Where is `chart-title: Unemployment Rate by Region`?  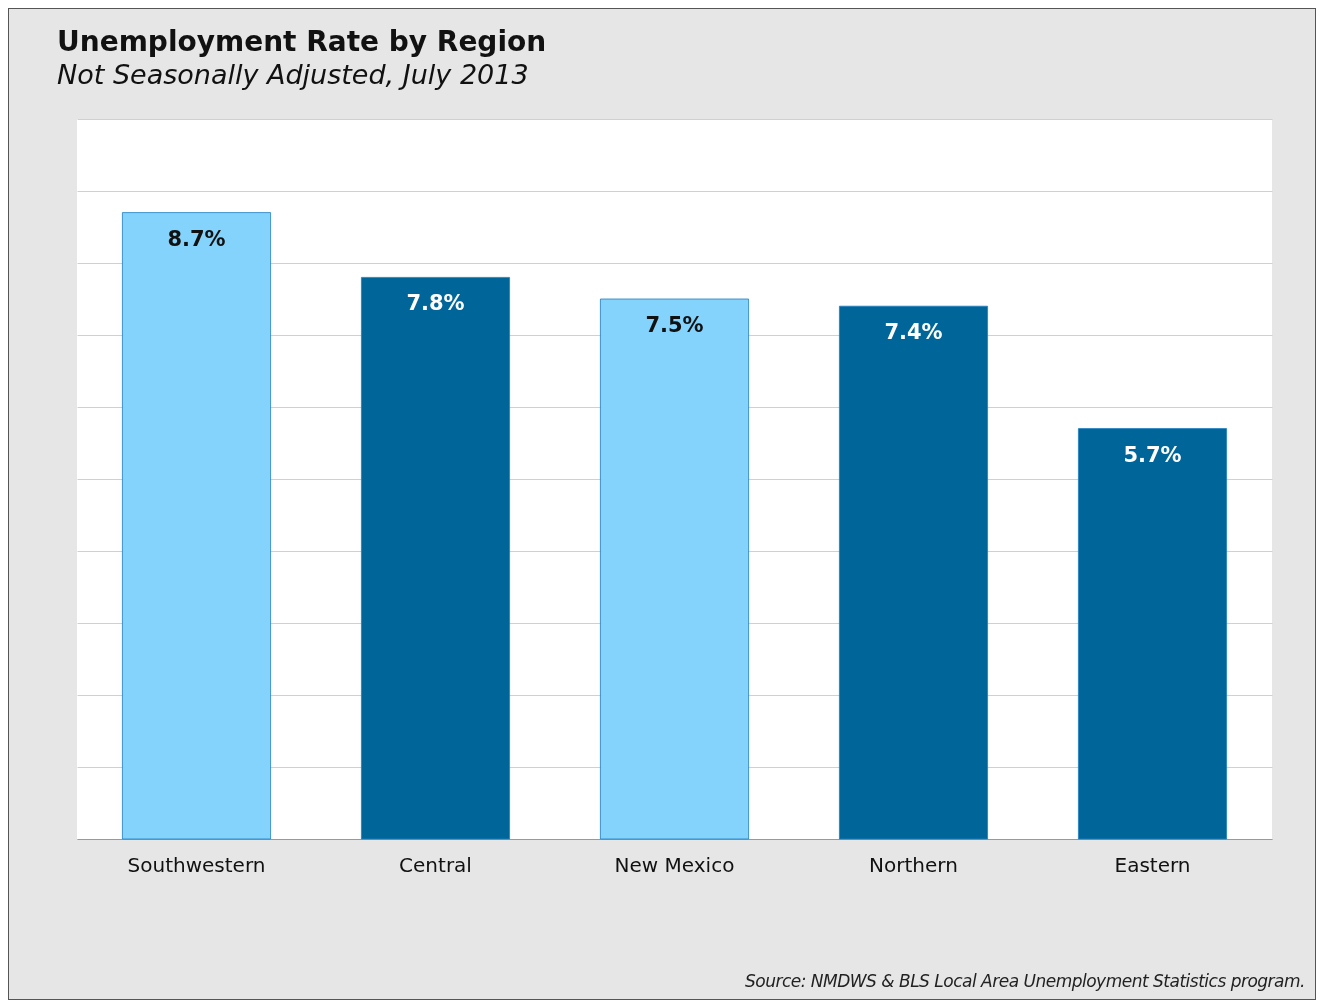
chart-title: Unemployment Rate by Region is located at coordinates (302, 41).